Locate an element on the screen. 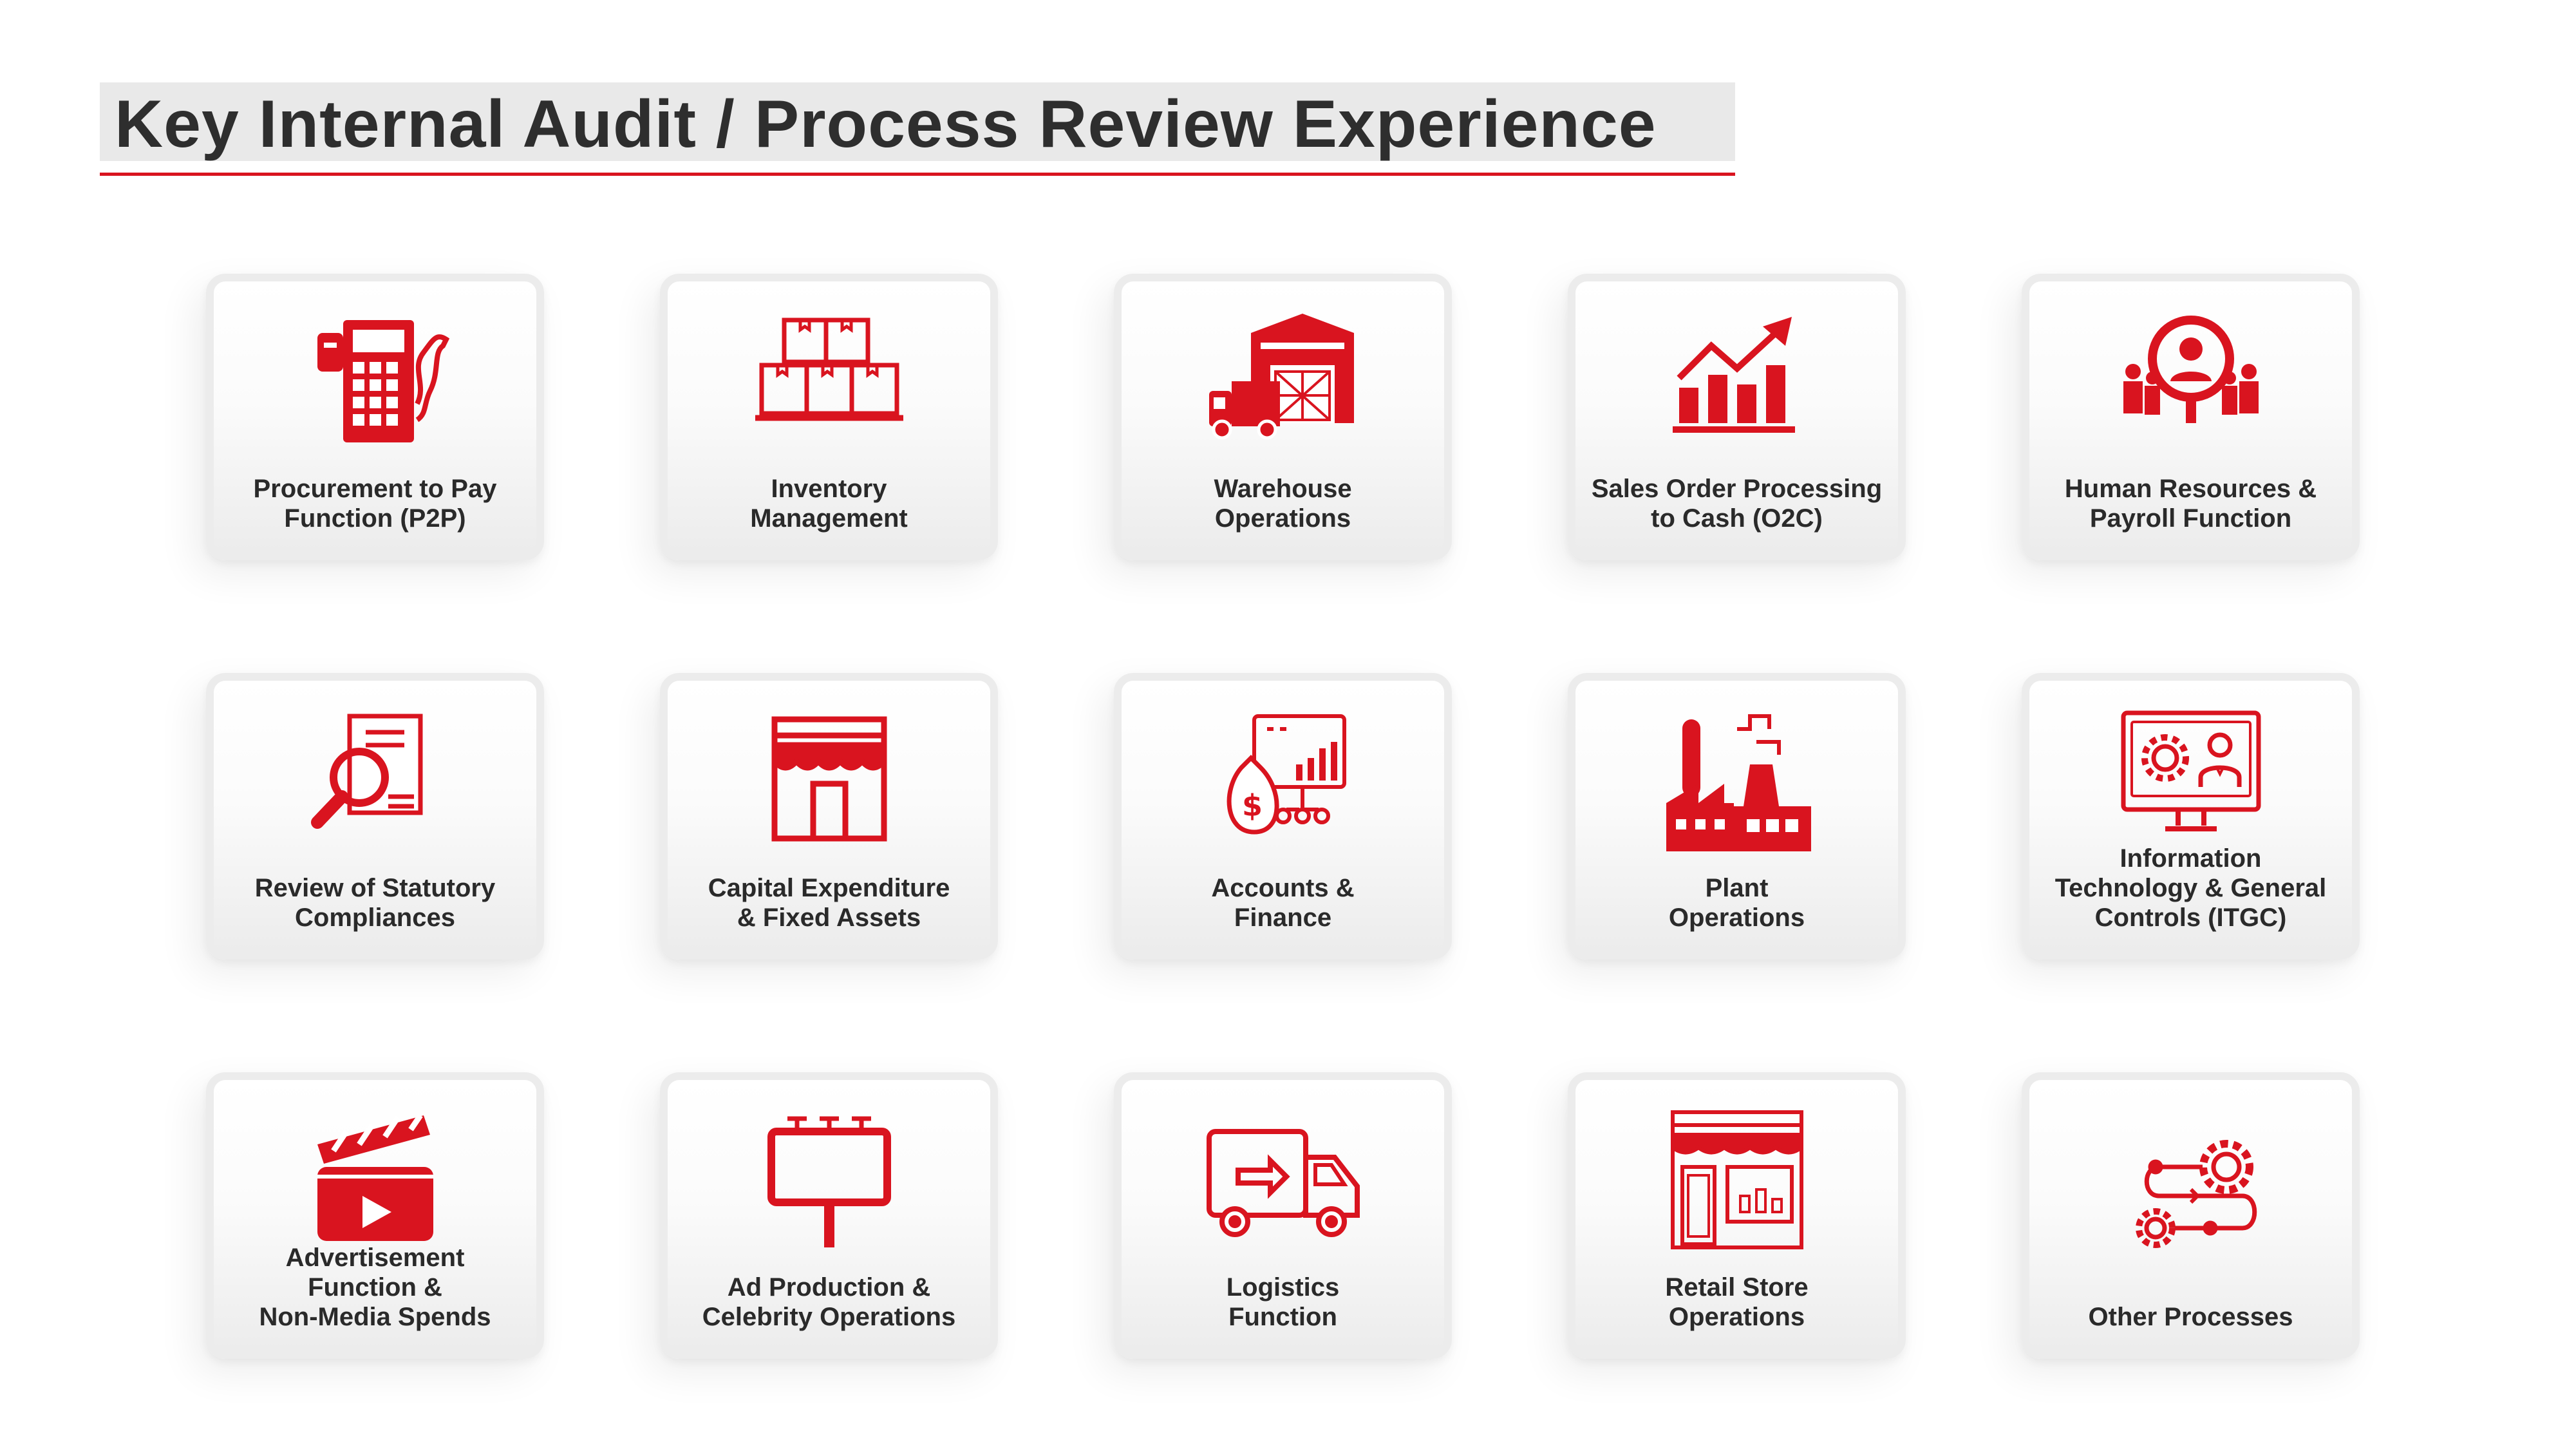  people-search-icon is located at coordinates (2191, 381).